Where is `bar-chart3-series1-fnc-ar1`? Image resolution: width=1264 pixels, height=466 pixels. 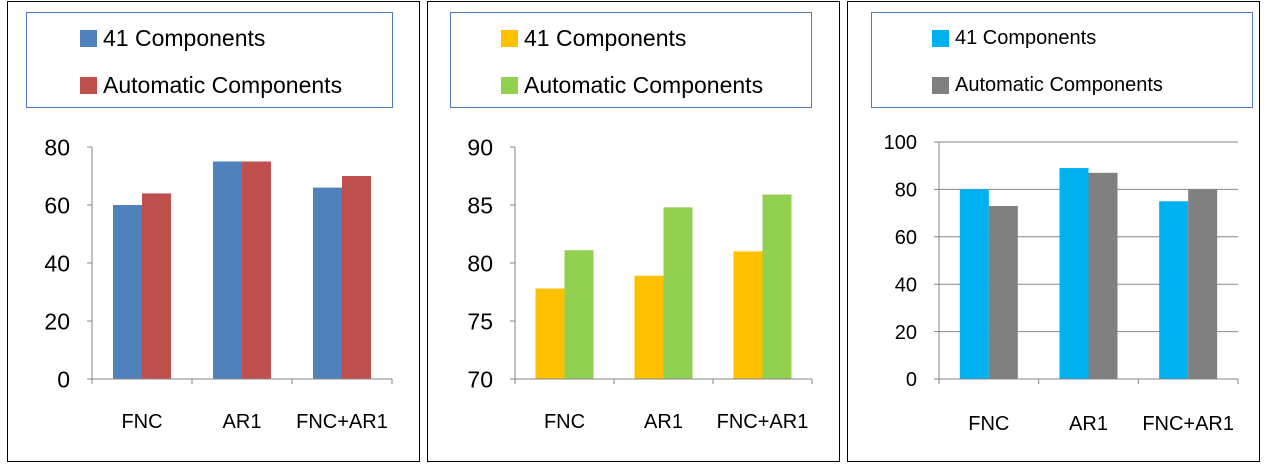 bar-chart3-series1-fnc-ar1 is located at coordinates (1174, 290).